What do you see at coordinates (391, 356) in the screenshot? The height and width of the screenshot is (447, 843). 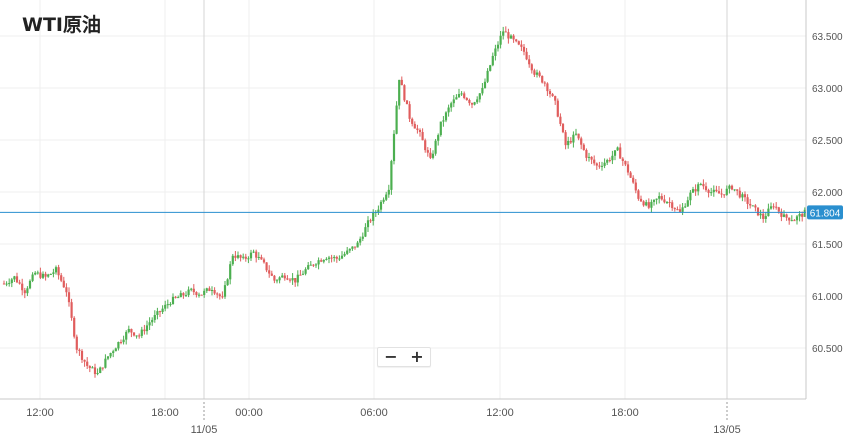 I see `zoom-out-button: −` at bounding box center [391, 356].